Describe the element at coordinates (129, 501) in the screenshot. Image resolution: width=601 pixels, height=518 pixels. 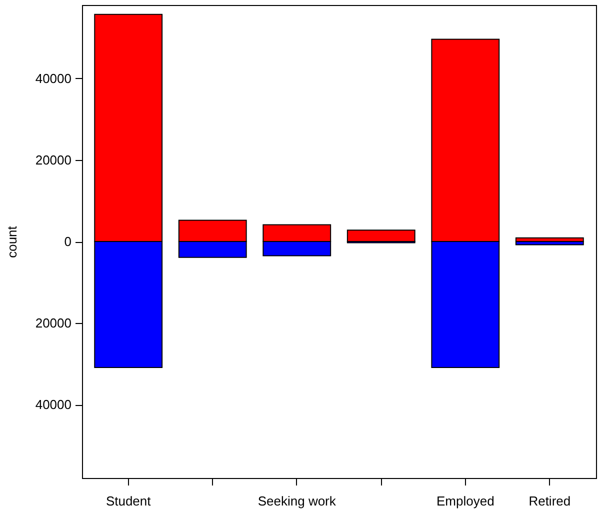
I see `x-tick-label: Student` at that location.